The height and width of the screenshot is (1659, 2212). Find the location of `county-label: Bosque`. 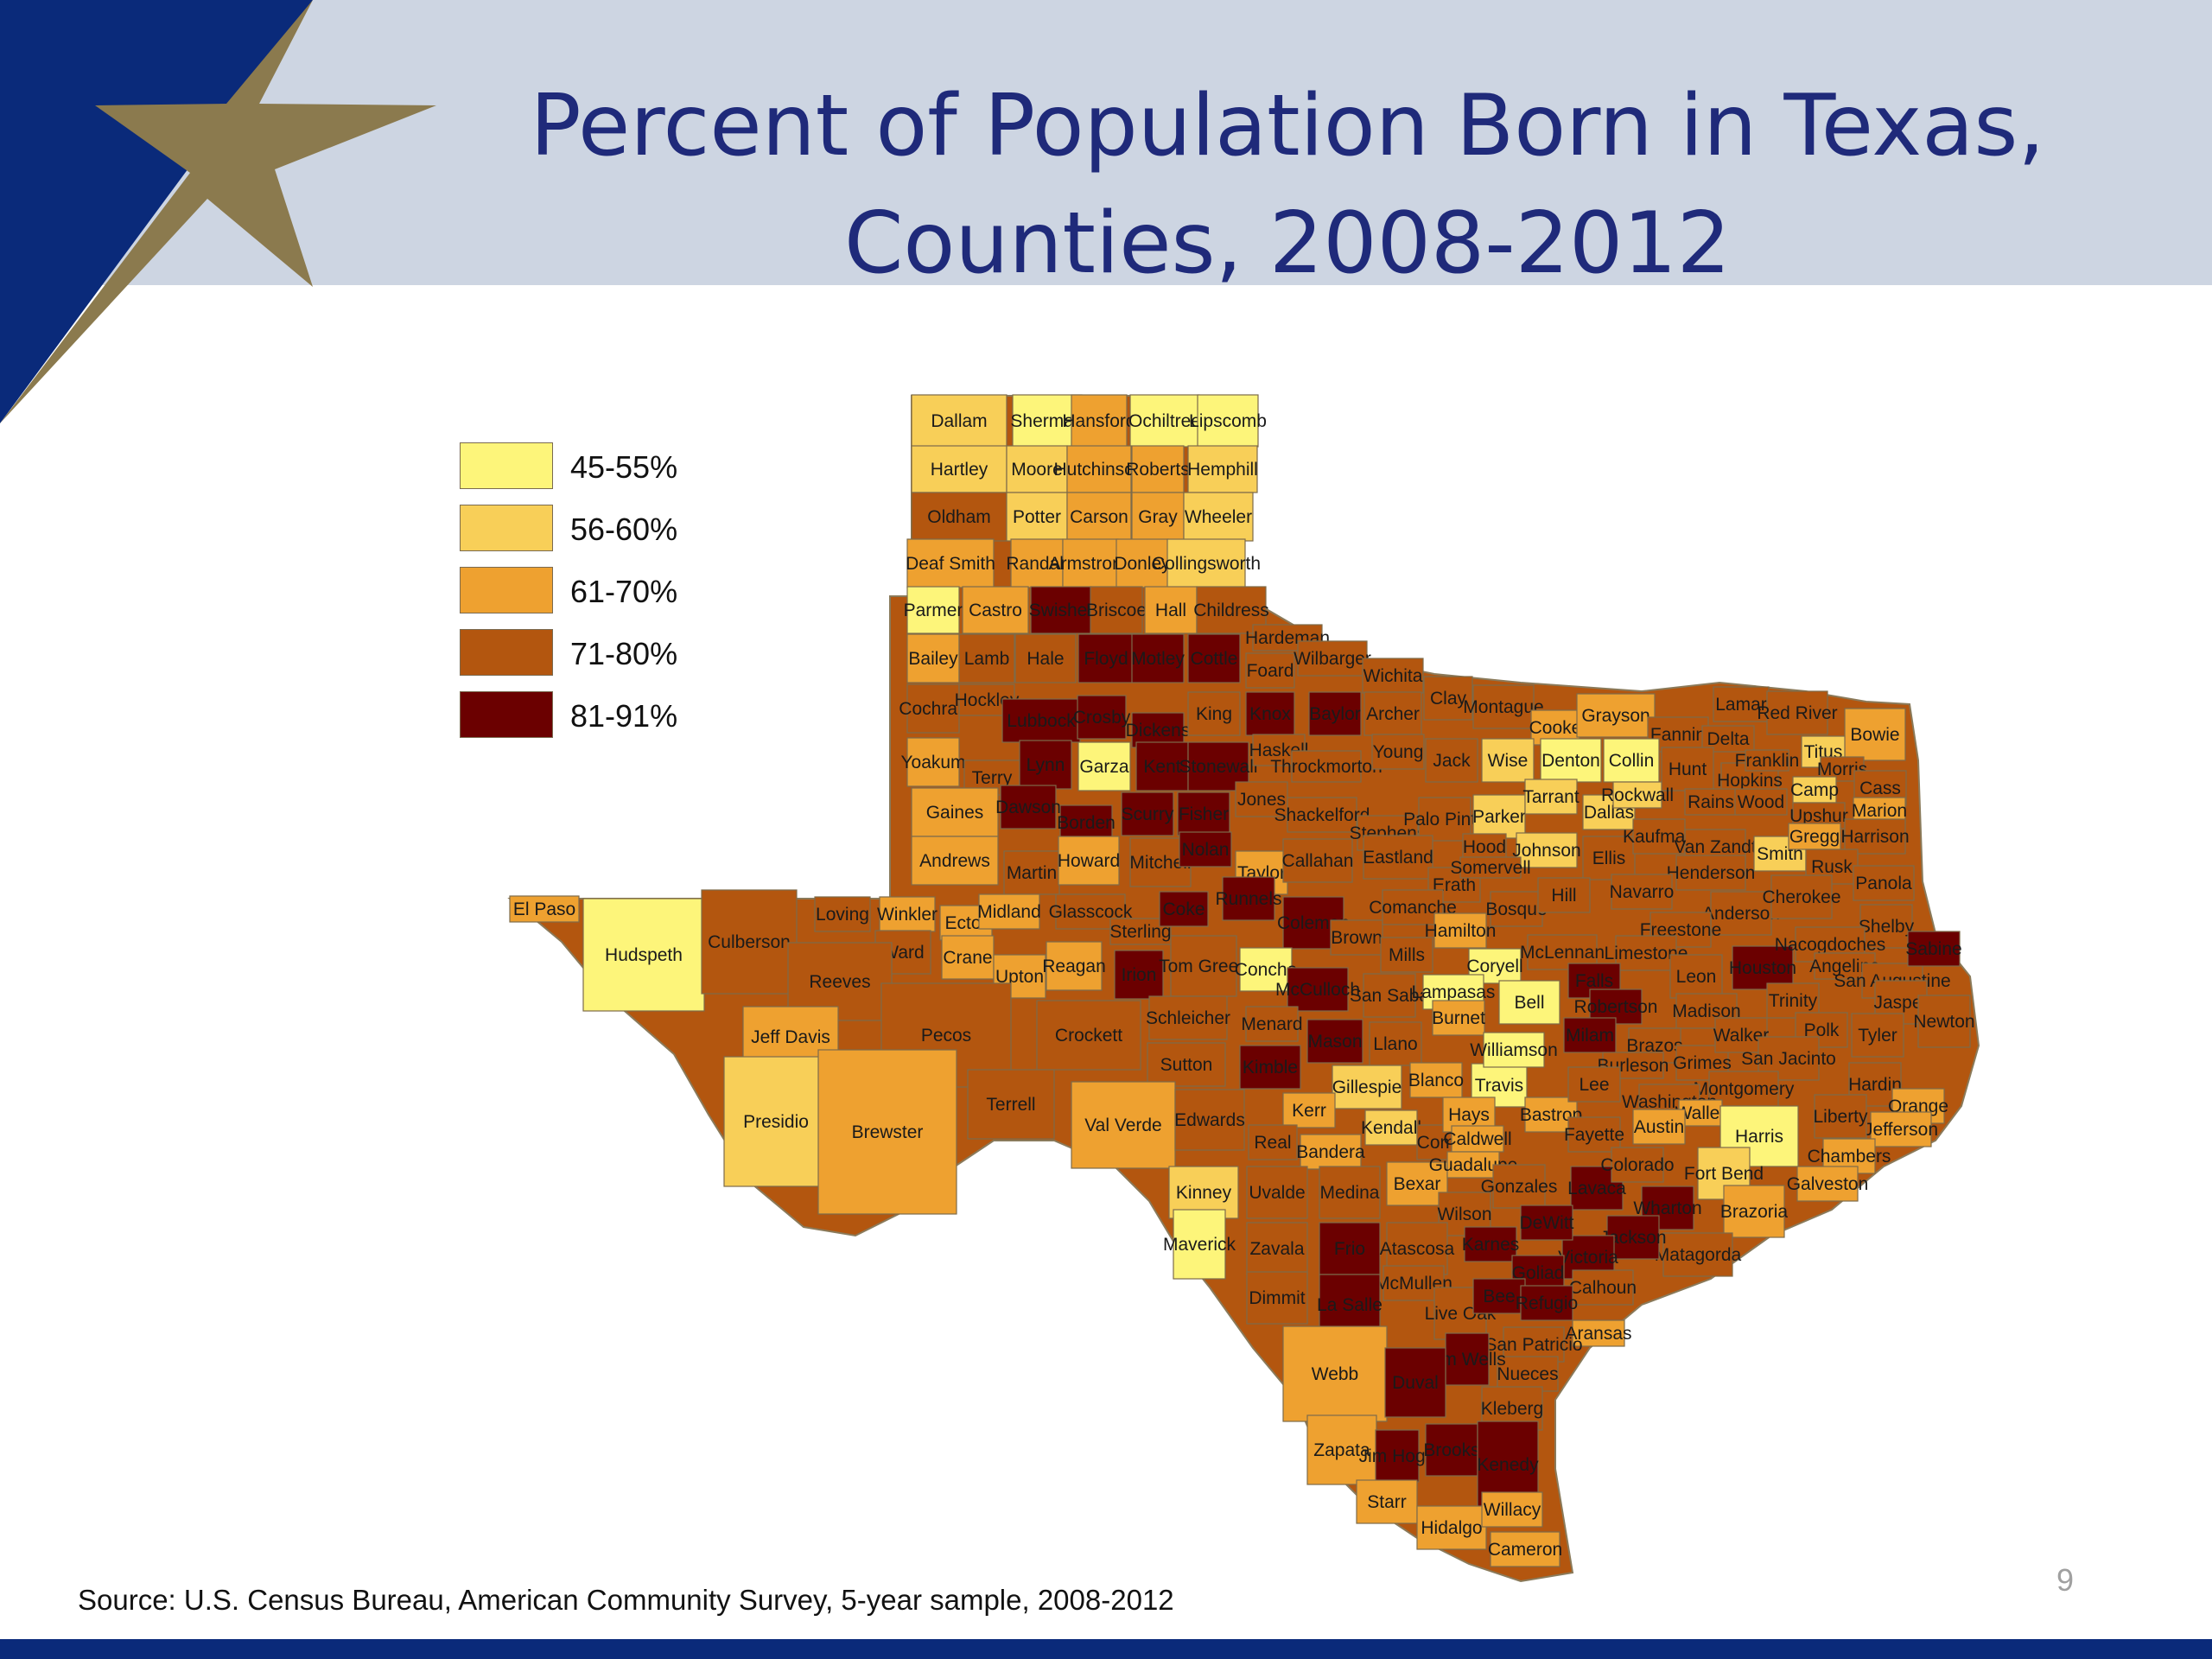

county-label: Bosque is located at coordinates (1516, 909).